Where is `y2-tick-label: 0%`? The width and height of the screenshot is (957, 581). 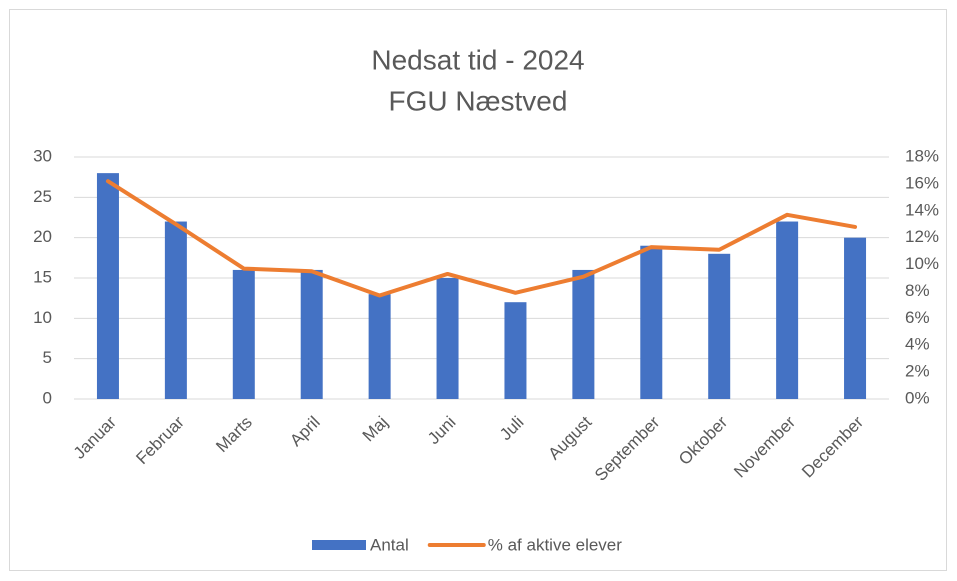
y2-tick-label: 0% is located at coordinates (917, 397).